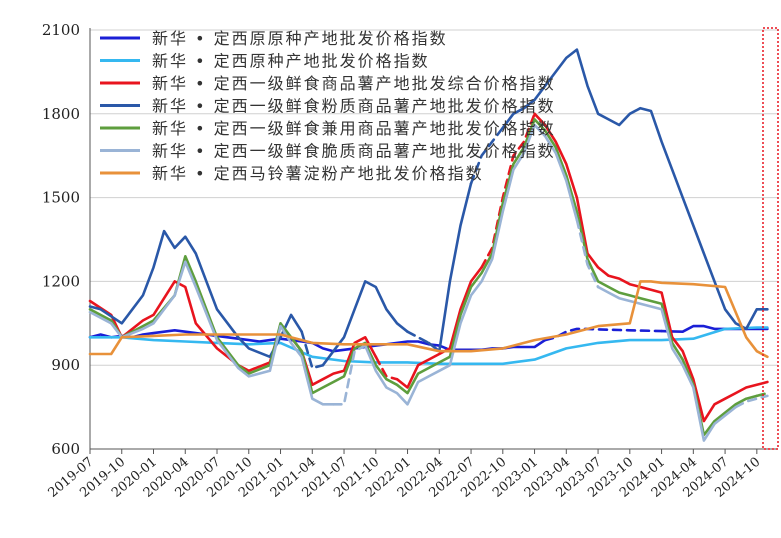 Image resolution: width=781 pixels, height=538 pixels. What do you see at coordinates (61, 198) in the screenshot?
I see `y-tick-label: 1500` at bounding box center [61, 198].